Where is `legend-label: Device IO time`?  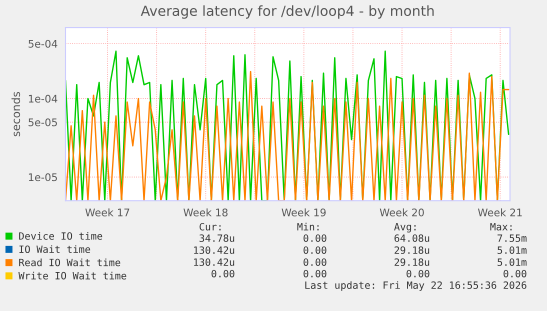 legend-label: Device IO time is located at coordinates (60, 236).